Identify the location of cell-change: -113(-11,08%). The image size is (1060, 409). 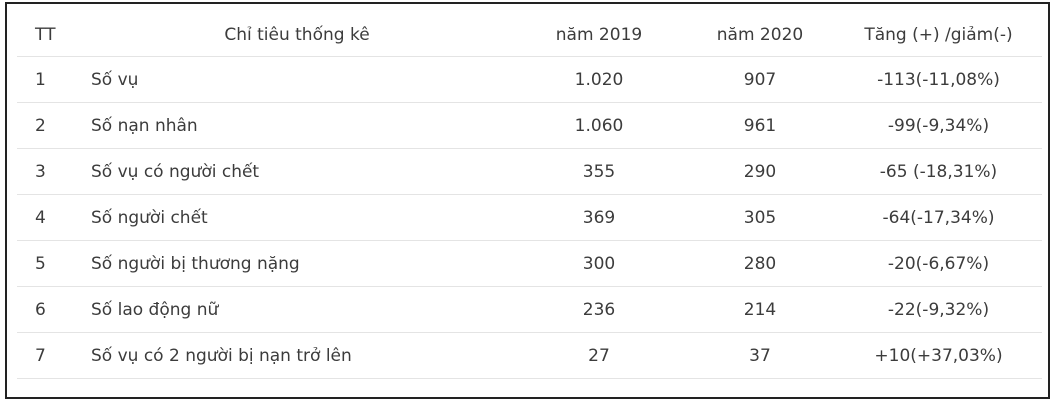
(938, 79).